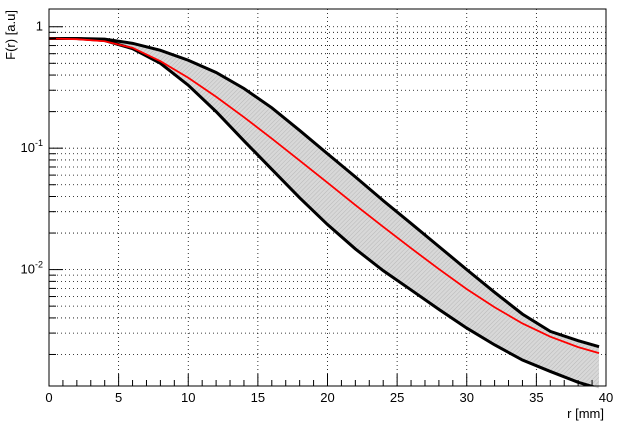 This screenshot has height=428, width=631. What do you see at coordinates (32, 268) in the screenshot?
I see `y-tick-label: 10⁻²` at bounding box center [32, 268].